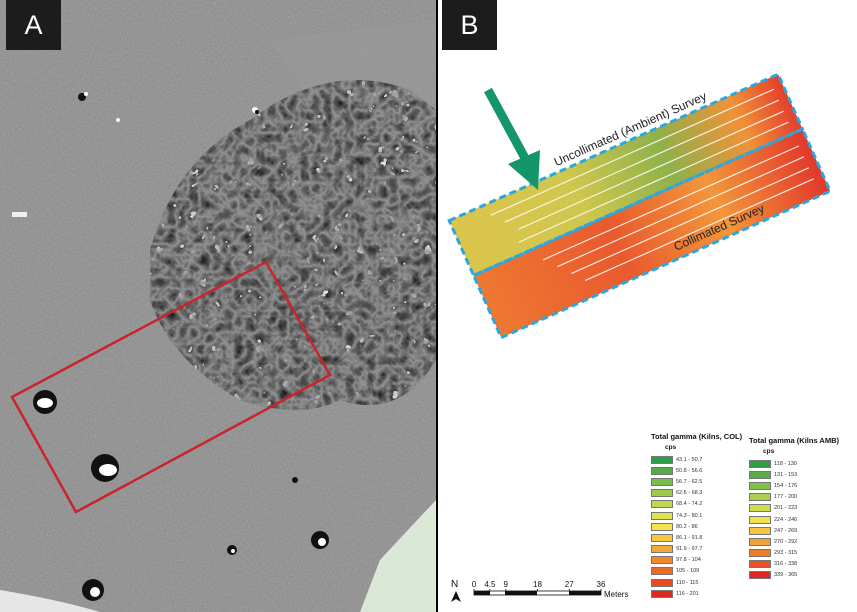 The height and width of the screenshot is (612, 857). I want to click on legend-col-range: 110 - 115, so click(687, 582).